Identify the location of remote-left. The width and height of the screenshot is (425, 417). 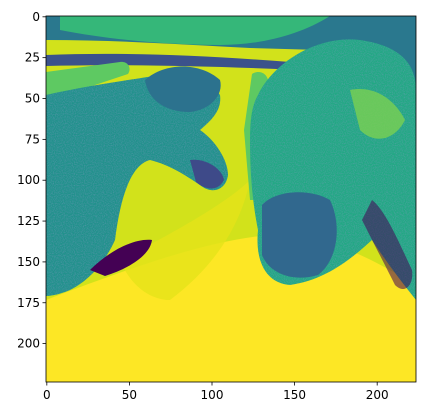
(88, 80).